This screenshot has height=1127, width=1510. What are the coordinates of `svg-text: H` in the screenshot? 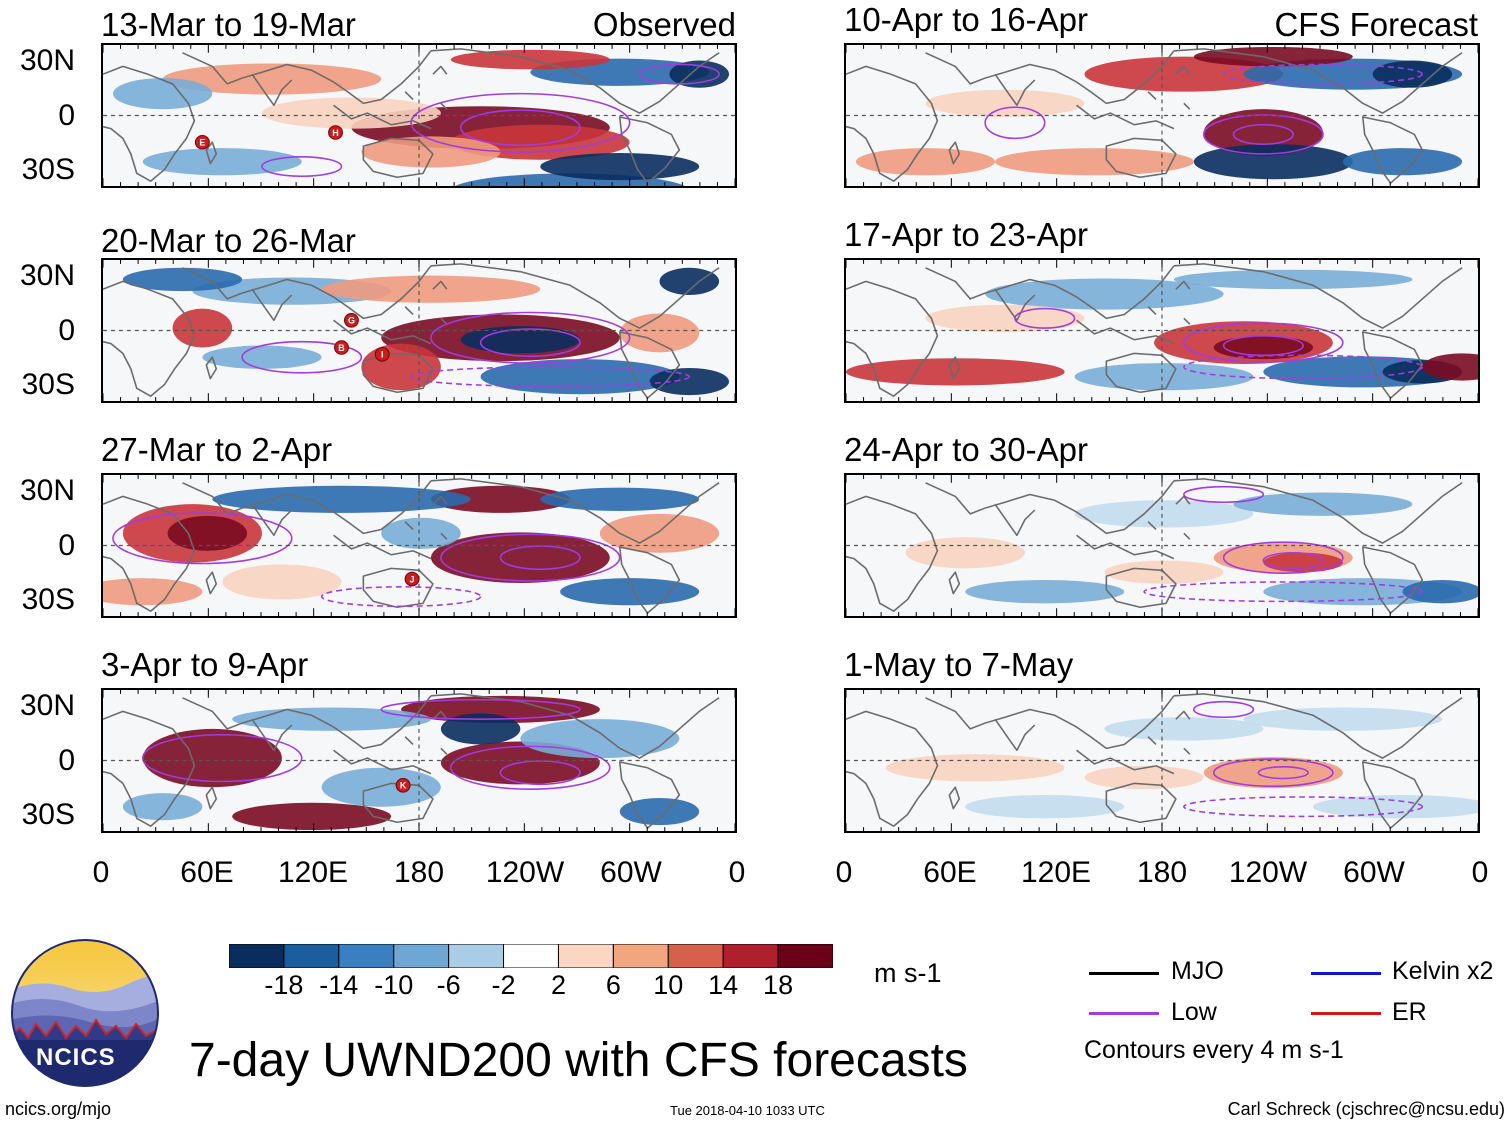 It's located at (335, 133).